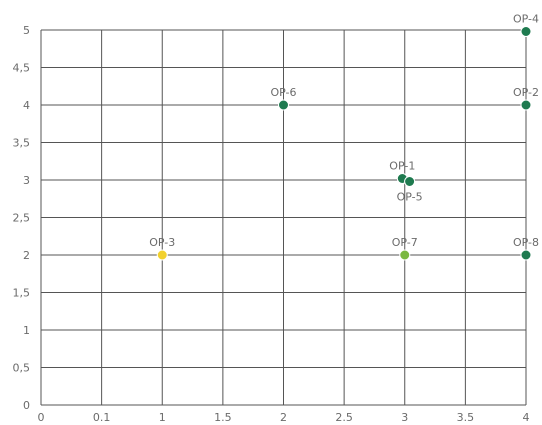 This screenshot has height=425, width=542. I want to click on y-tick-label: 5, so click(26, 30).